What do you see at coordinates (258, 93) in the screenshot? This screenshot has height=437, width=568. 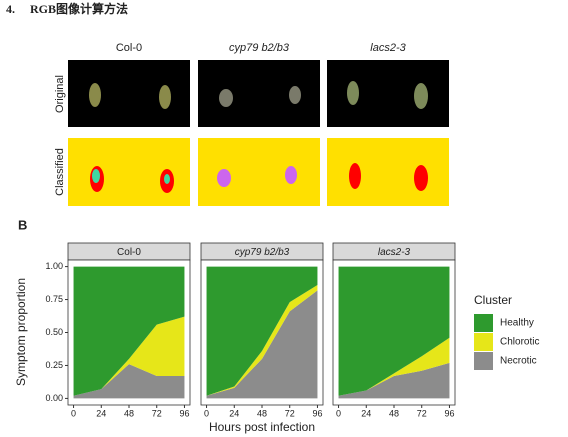 I see `original-images` at bounding box center [258, 93].